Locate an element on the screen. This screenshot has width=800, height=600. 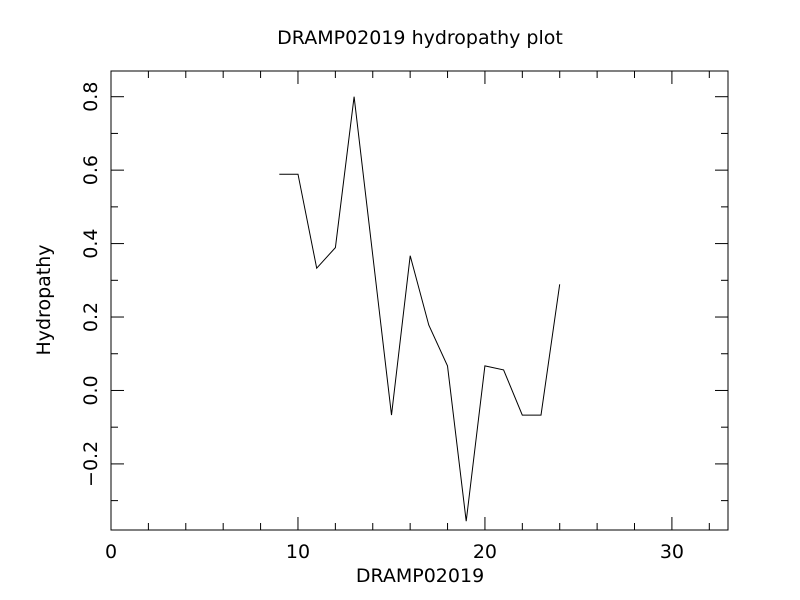
x-tick-label: 20 is located at coordinates (485, 552).